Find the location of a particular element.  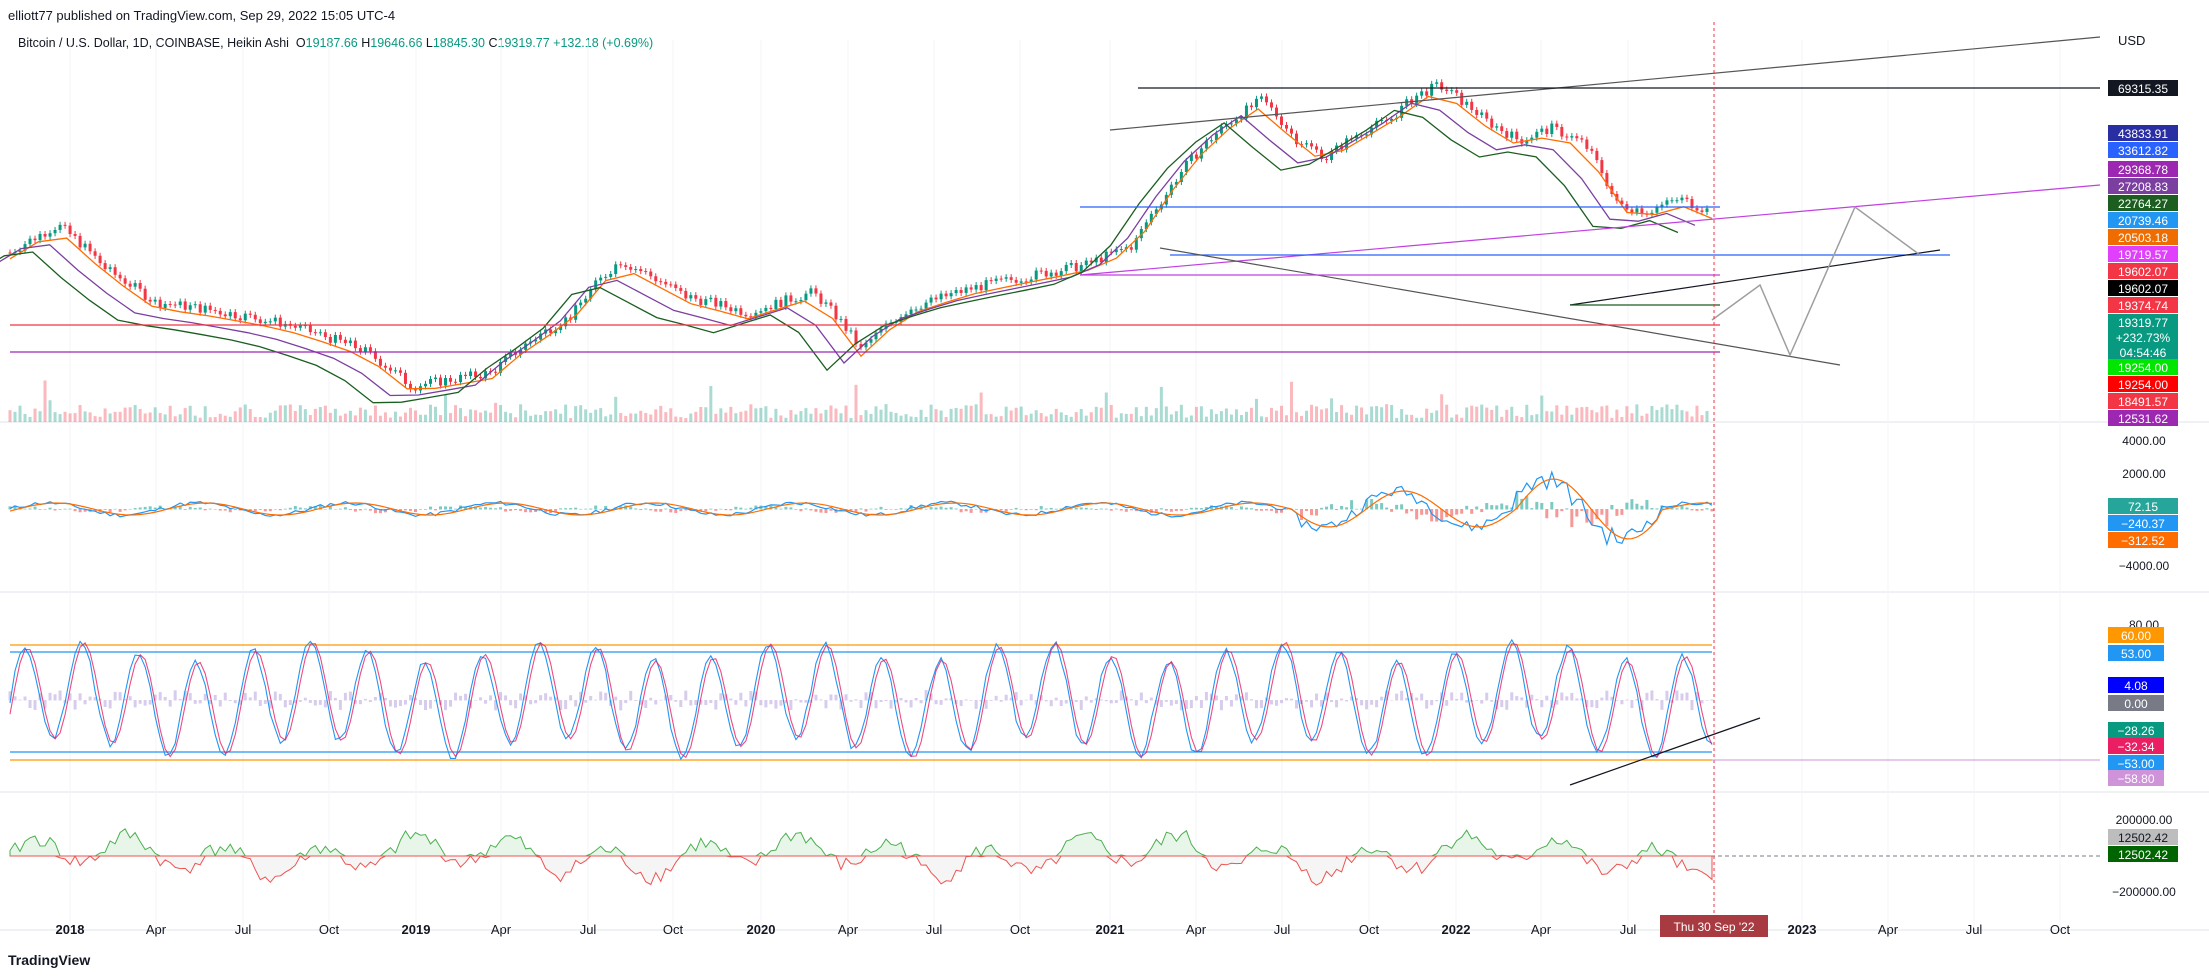

price-axis-label: 04:54:46 is located at coordinates (2143, 353).